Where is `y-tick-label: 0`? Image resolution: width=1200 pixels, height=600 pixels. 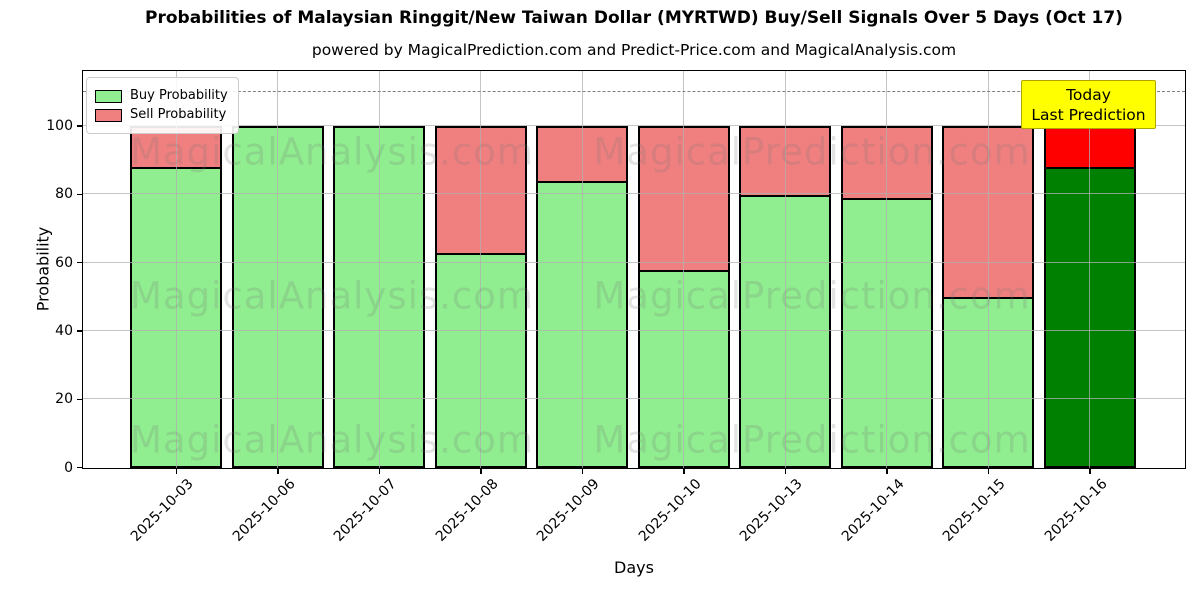 y-tick-label: 0 is located at coordinates (68, 467).